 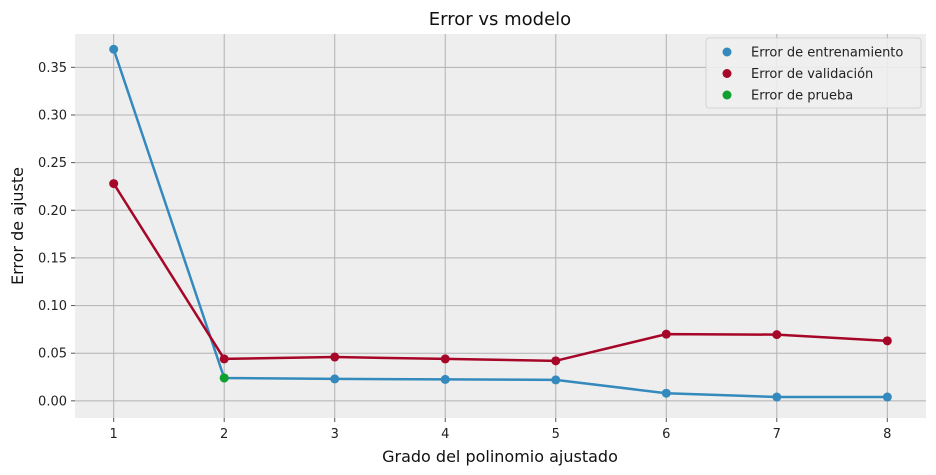 I want to click on legend-label-2: Error de validación, so click(x=812, y=74).